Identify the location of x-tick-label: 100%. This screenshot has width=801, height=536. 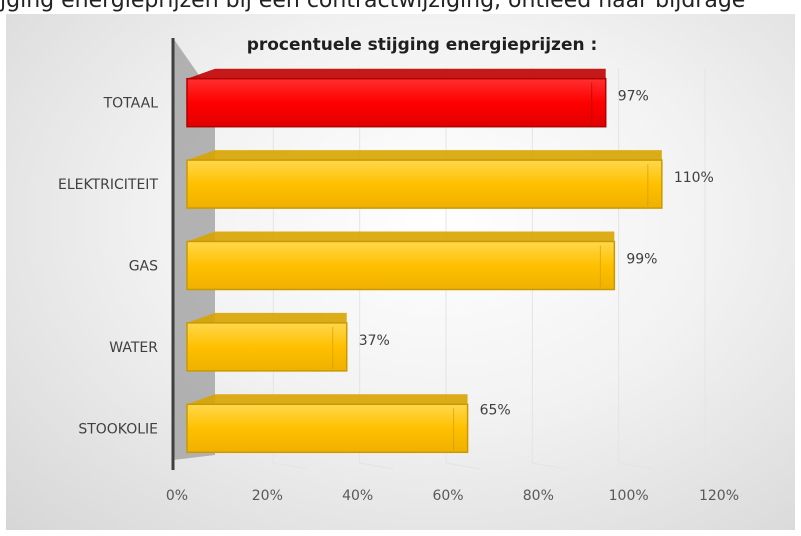
(629, 496).